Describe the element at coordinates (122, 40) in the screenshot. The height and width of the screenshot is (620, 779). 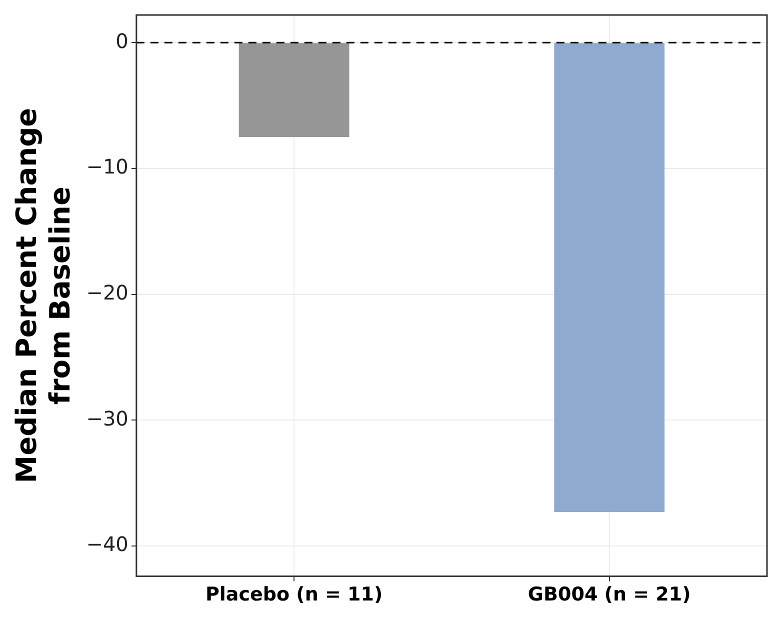
I see `y-tick-label: 0` at that location.